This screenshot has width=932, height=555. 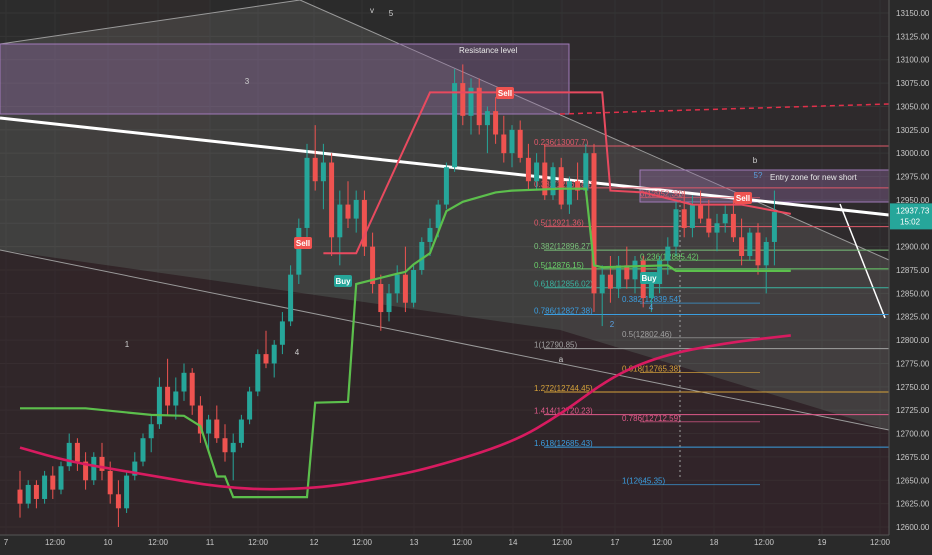 What do you see at coordinates (822, 542) in the screenshot?
I see `time-tick-label: 19` at bounding box center [822, 542].